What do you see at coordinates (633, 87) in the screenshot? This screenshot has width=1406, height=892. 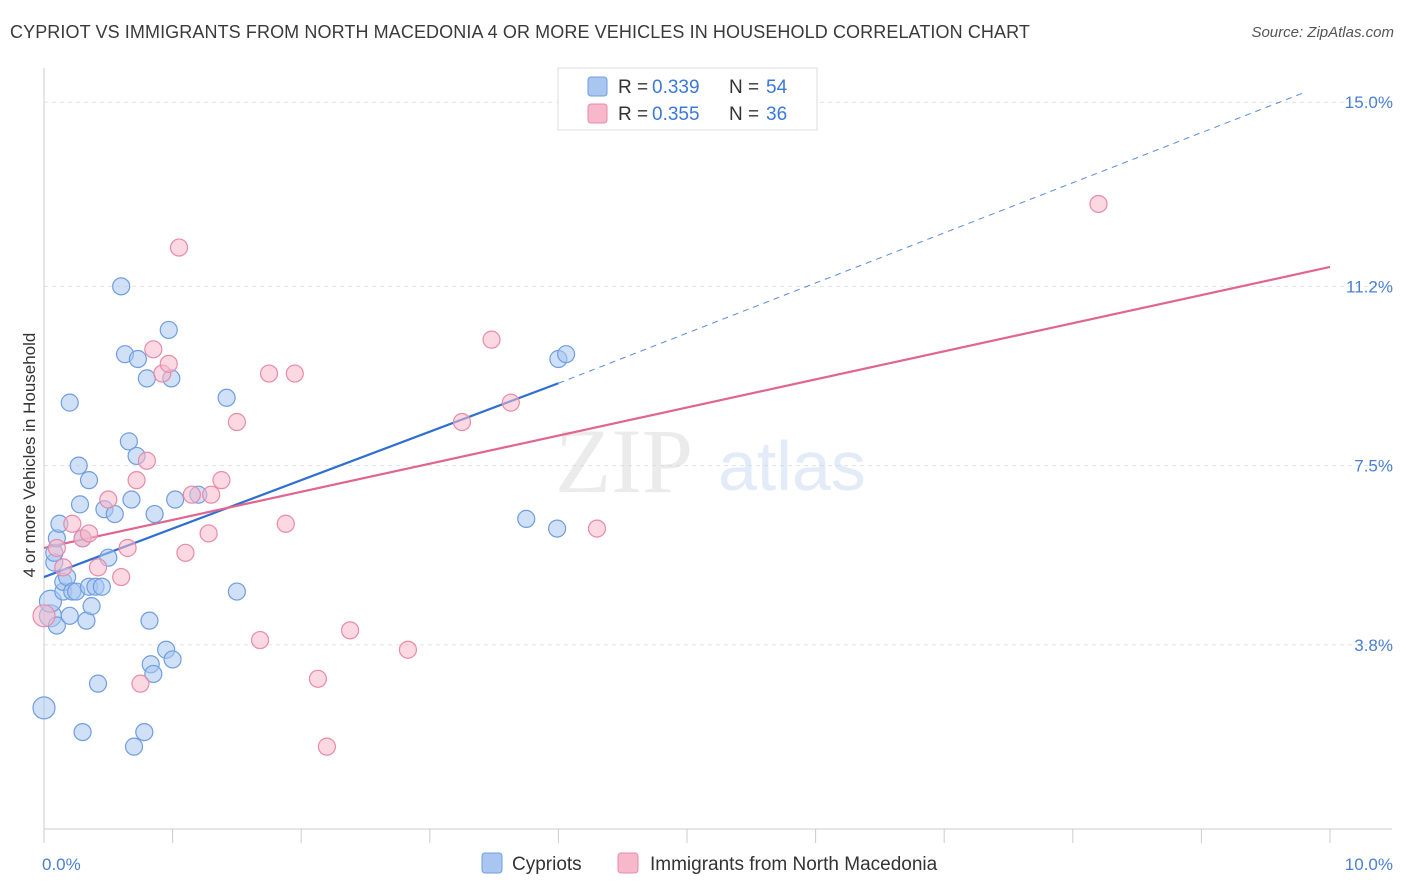 I see `legend-r-label-1: R =` at bounding box center [633, 87].